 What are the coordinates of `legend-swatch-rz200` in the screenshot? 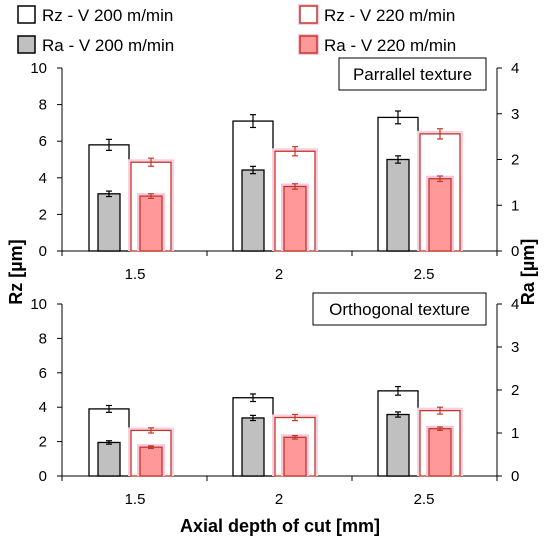 It's located at (26, 14).